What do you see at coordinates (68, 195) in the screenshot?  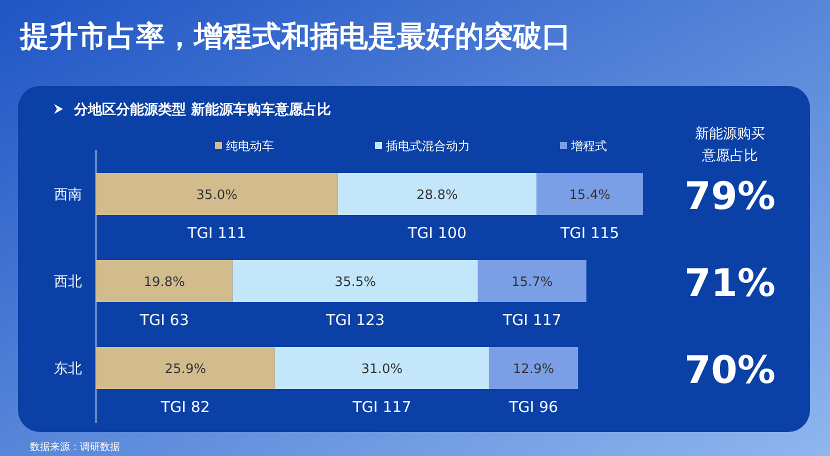 I see `y-tick-label: 西南` at bounding box center [68, 195].